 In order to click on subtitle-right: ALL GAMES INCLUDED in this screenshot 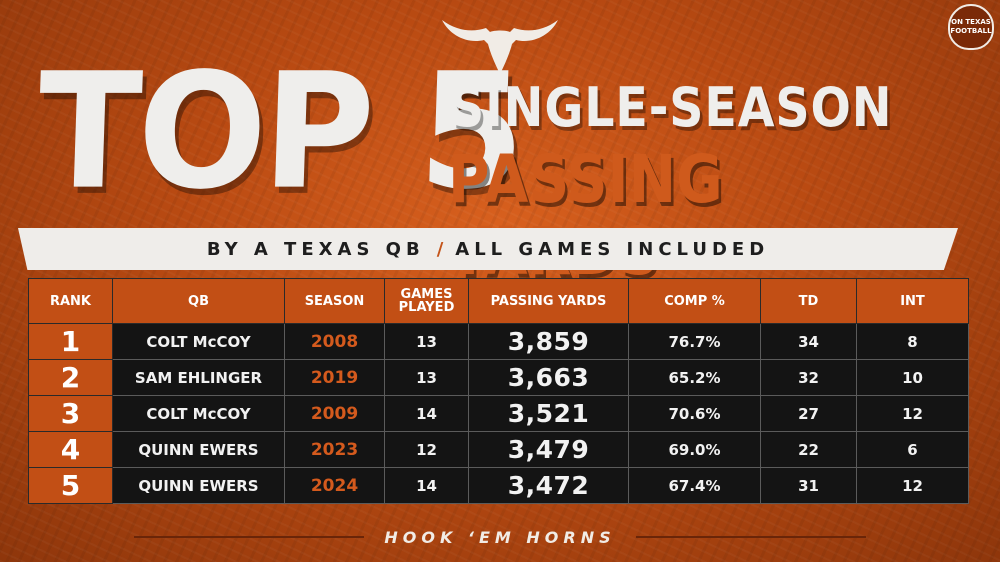, I will do `click(612, 249)`.